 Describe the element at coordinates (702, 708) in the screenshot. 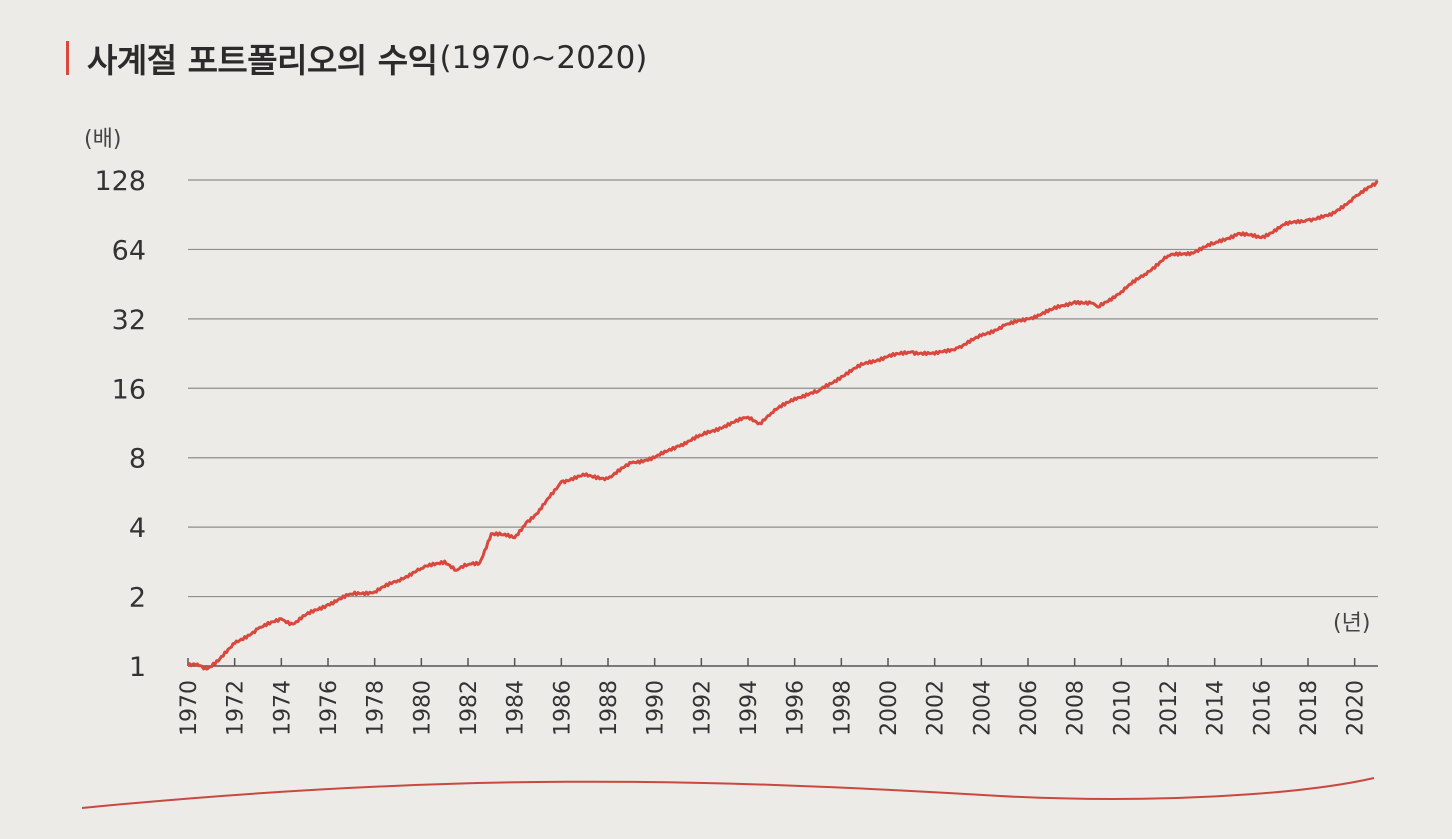

I see `x-tick-label: 1992` at that location.